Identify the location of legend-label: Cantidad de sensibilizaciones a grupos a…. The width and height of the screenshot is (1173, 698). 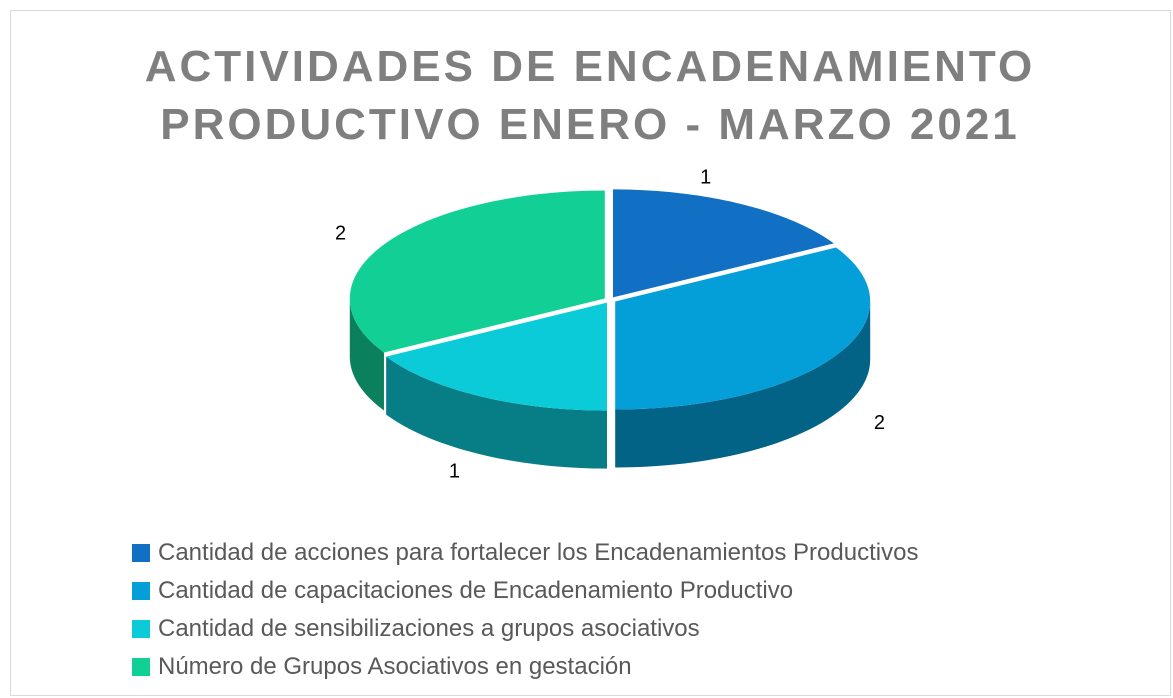
(429, 628).